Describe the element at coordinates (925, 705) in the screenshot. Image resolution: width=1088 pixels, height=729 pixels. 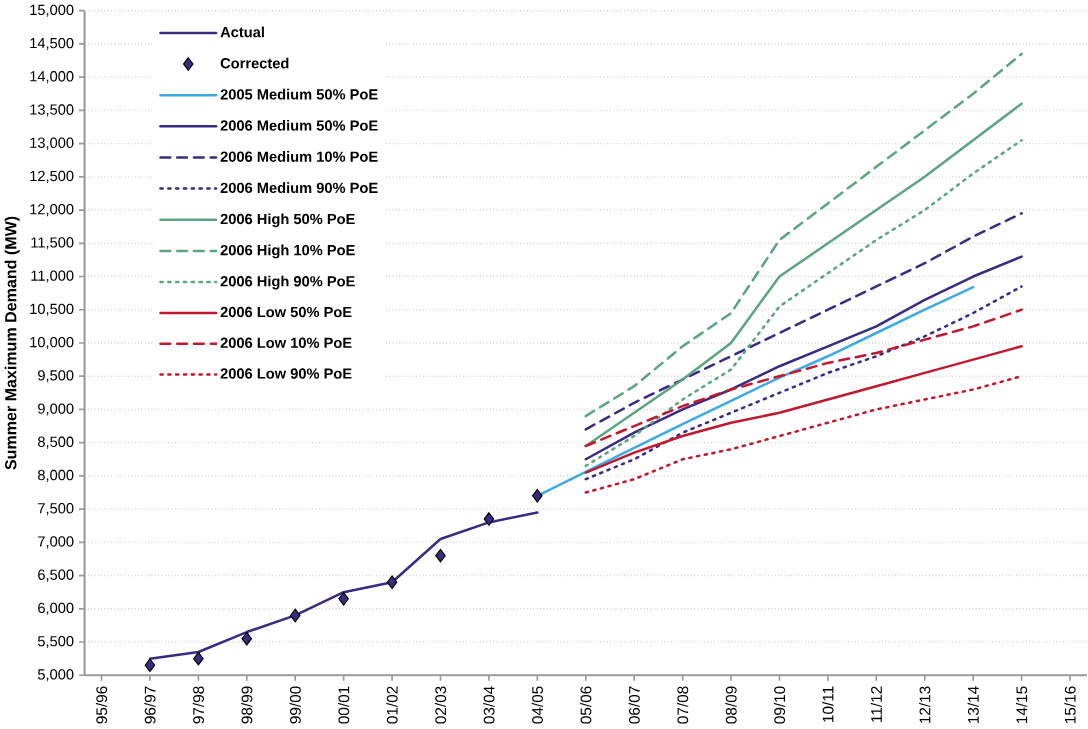
I see `x-tick-label: 12/13` at that location.